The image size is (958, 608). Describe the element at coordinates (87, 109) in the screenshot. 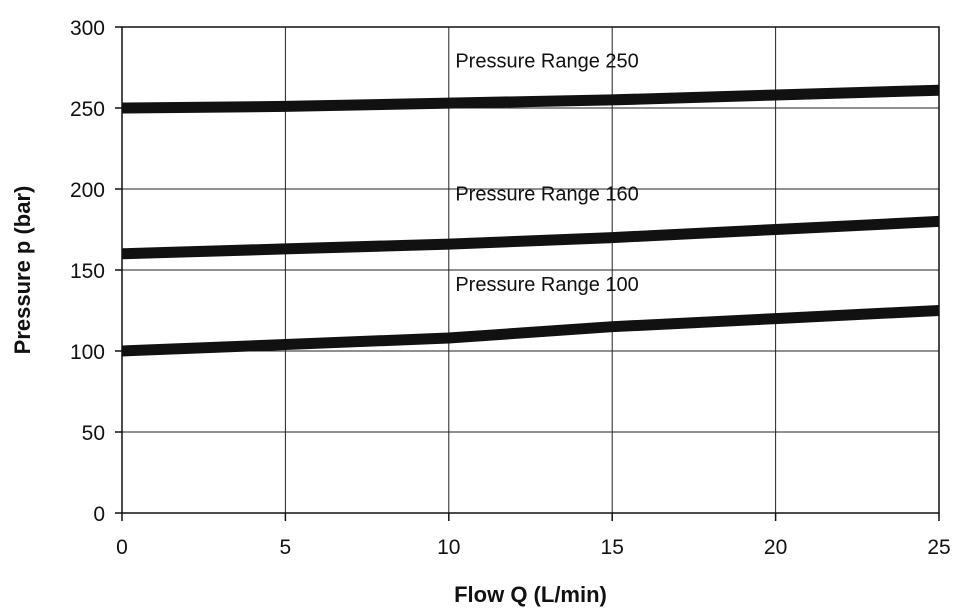

I see `y-tick-label: 250` at that location.